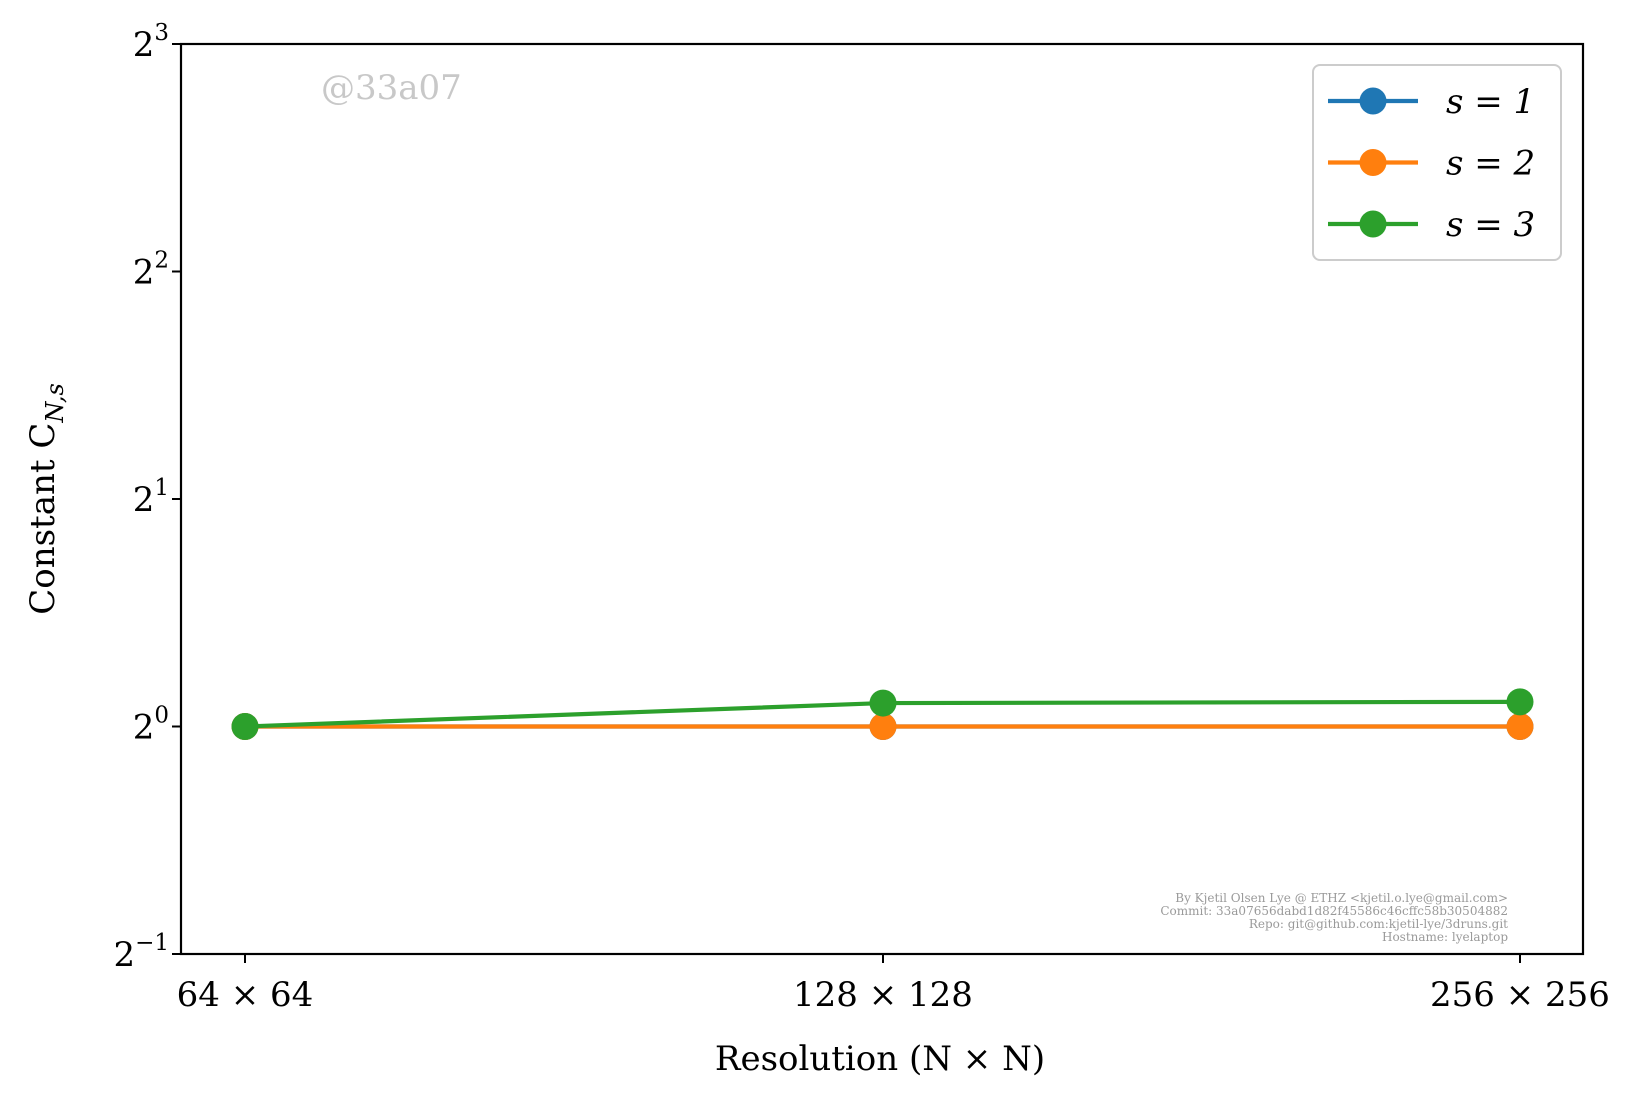 This screenshot has height=1104, width=1628. What do you see at coordinates (880, 1059) in the screenshot?
I see `x-axis-label: Resolution (N × N)` at bounding box center [880, 1059].